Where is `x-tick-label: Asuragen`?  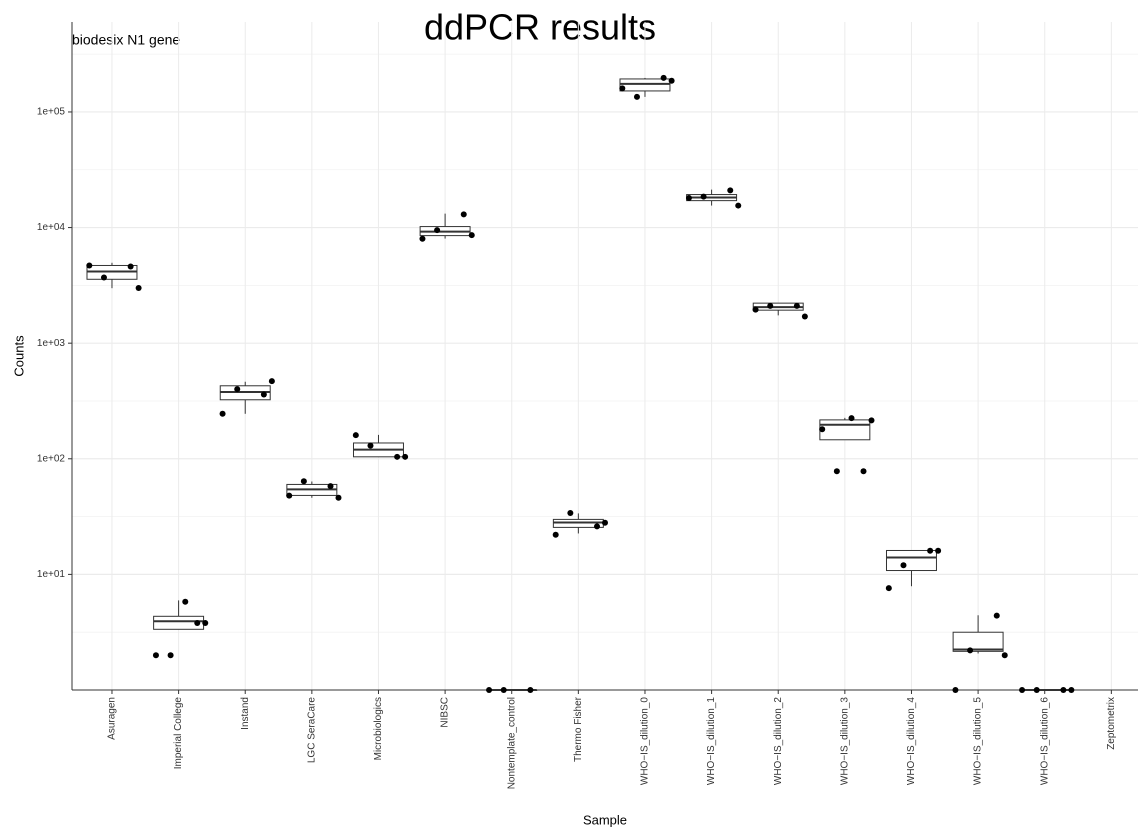 x-tick-label: Asuragen is located at coordinates (112, 718).